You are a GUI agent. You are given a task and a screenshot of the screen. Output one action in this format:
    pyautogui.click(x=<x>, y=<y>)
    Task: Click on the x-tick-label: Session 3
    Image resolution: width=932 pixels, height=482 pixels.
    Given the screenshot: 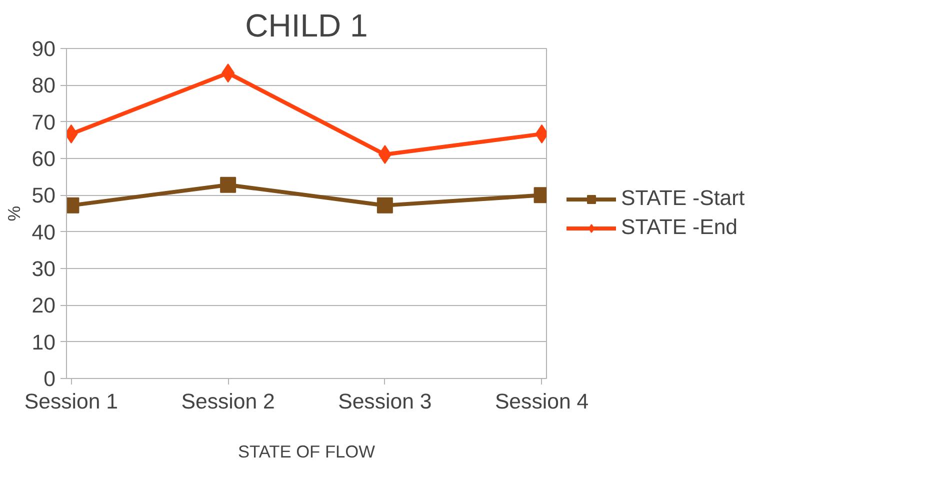 What is the action you would take?
    pyautogui.click(x=385, y=402)
    